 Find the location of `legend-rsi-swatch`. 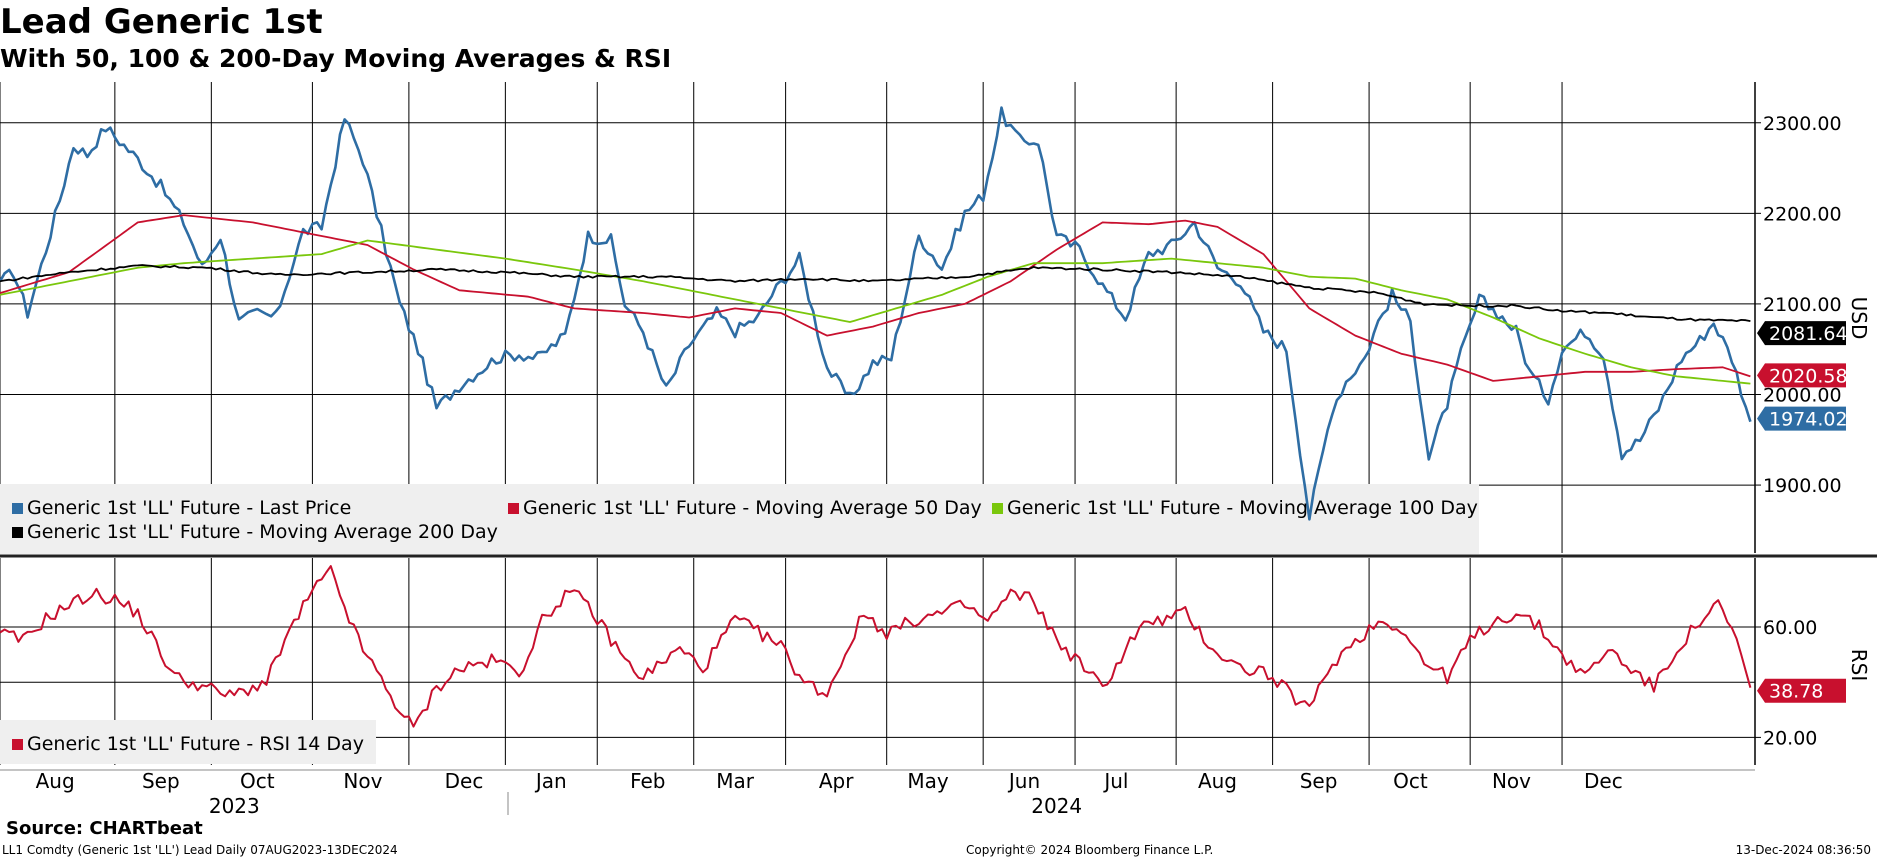

legend-rsi-swatch is located at coordinates (17, 744).